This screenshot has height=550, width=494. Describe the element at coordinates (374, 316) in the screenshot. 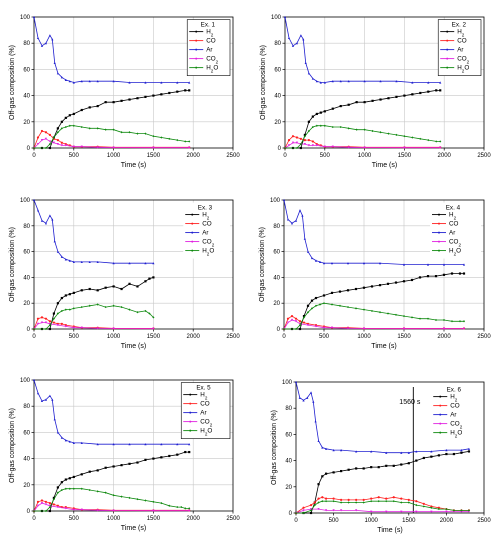

I see `series-line-h2o` at that location.